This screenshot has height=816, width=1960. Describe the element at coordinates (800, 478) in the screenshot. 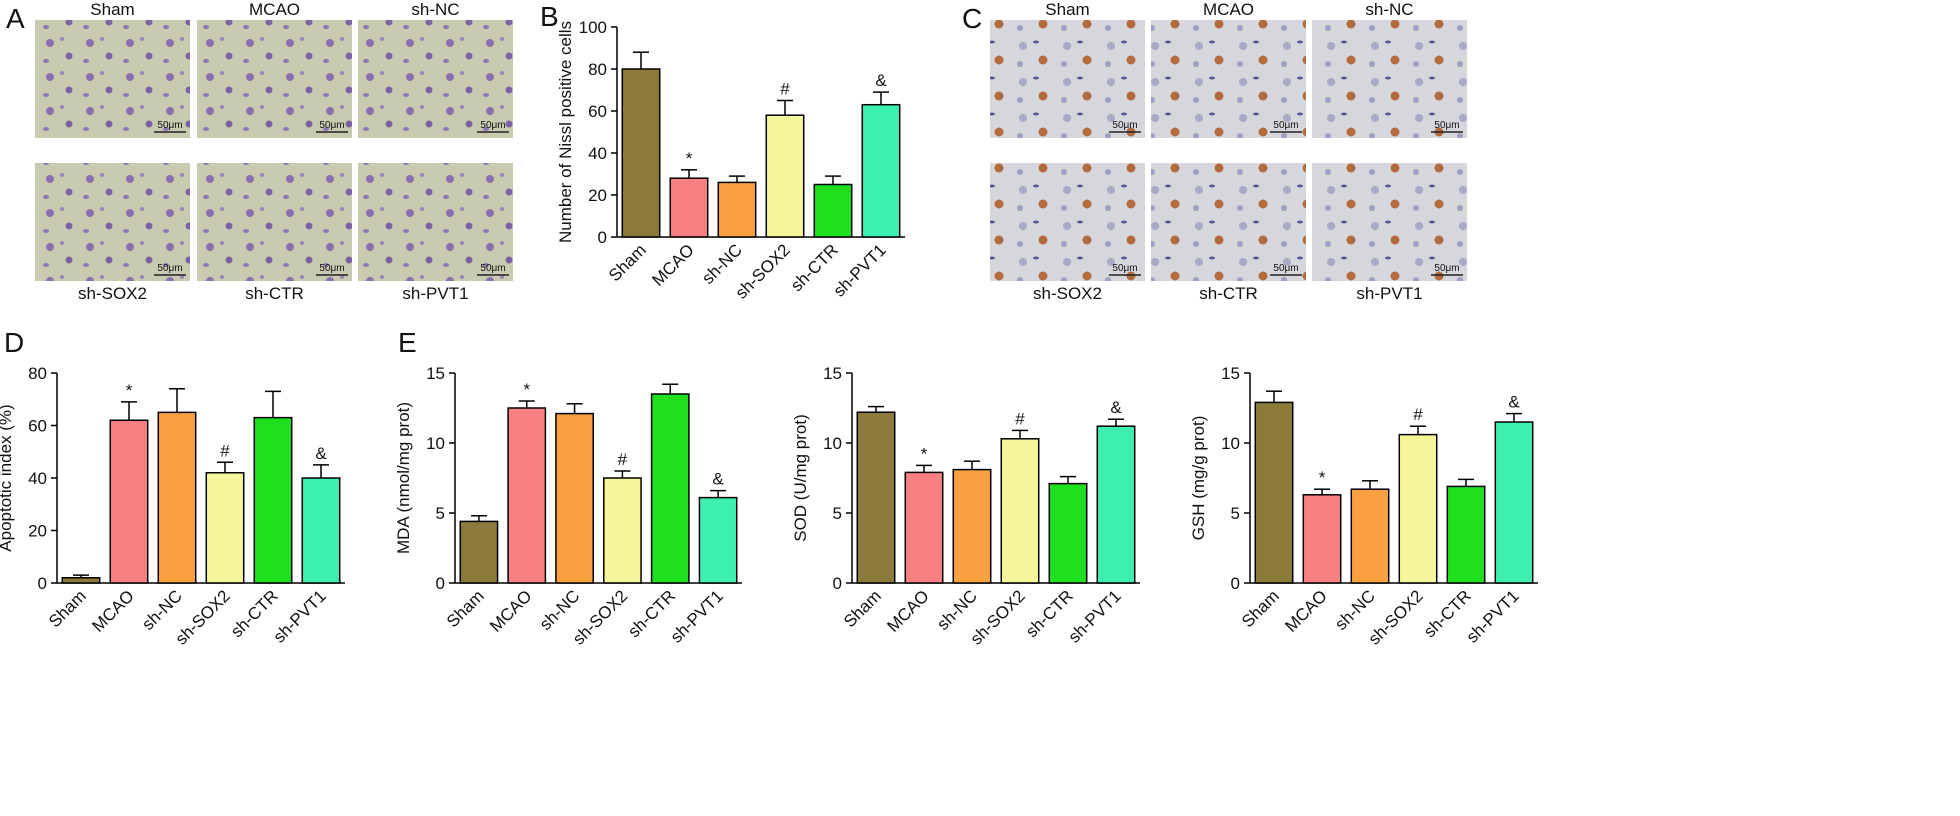

I see `y-axis-label: SOD (U/mg prot)` at that location.